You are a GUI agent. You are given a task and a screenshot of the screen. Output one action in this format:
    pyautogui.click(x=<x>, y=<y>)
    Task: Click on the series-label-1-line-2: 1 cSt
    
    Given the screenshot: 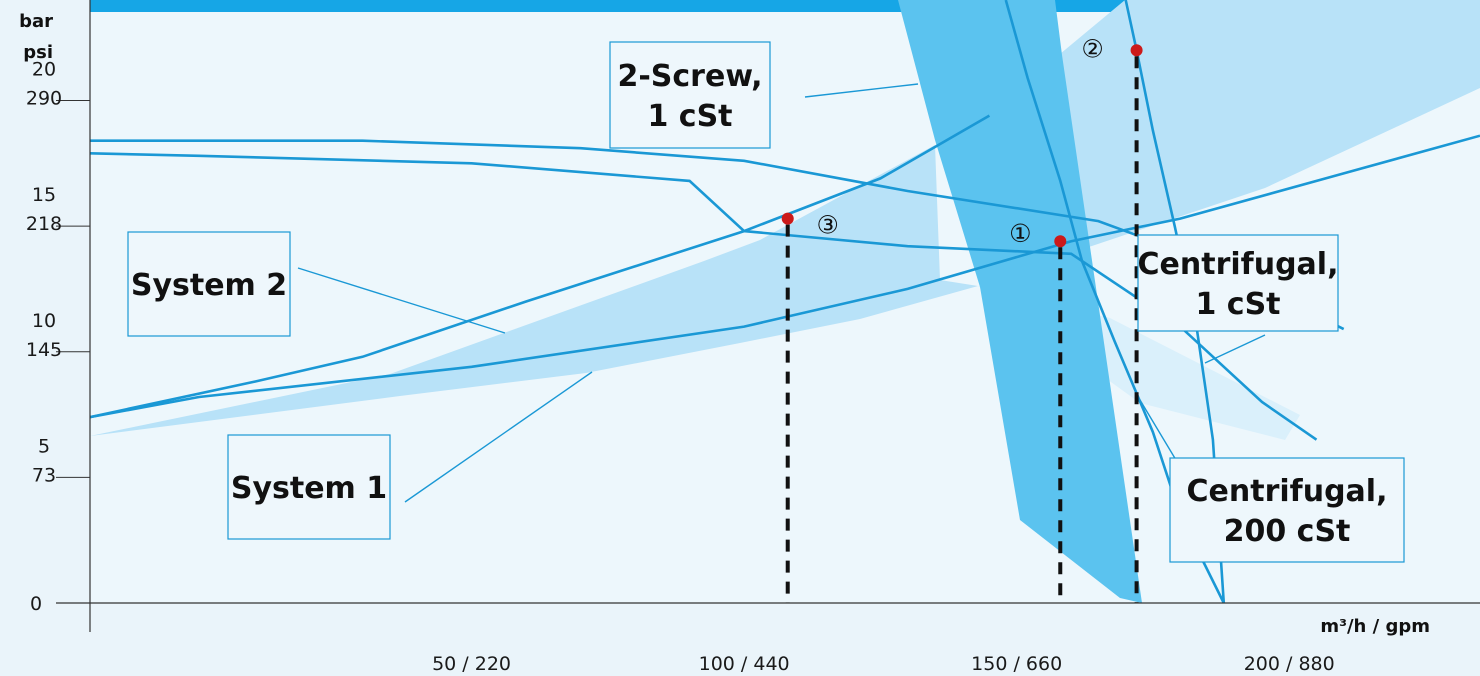 What is the action you would take?
    pyautogui.click(x=689, y=116)
    